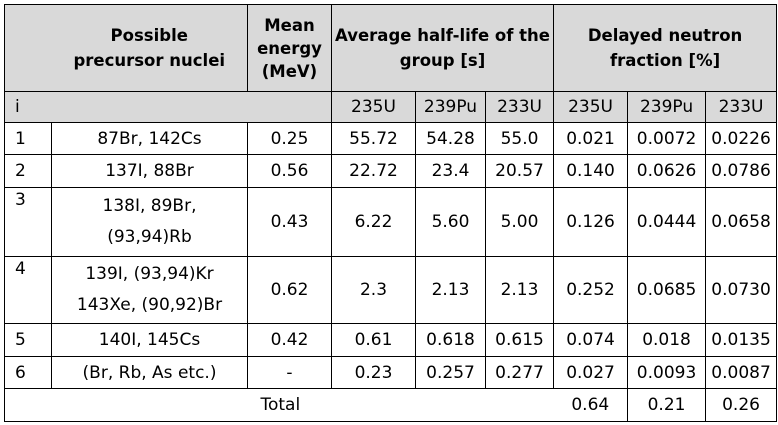 Image resolution: width=778 pixels, height=425 pixels. I want to click on row-frac-233u: 0.0135, so click(741, 340).